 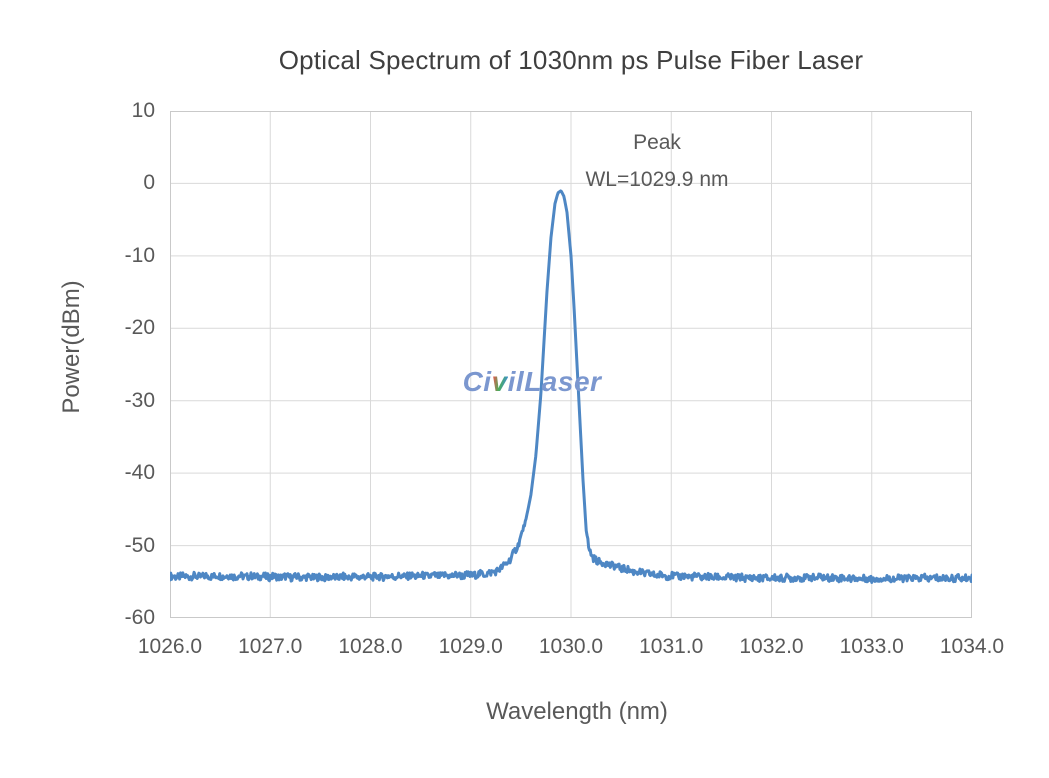 I want to click on y-tick-label: -10, so click(x=139, y=255).